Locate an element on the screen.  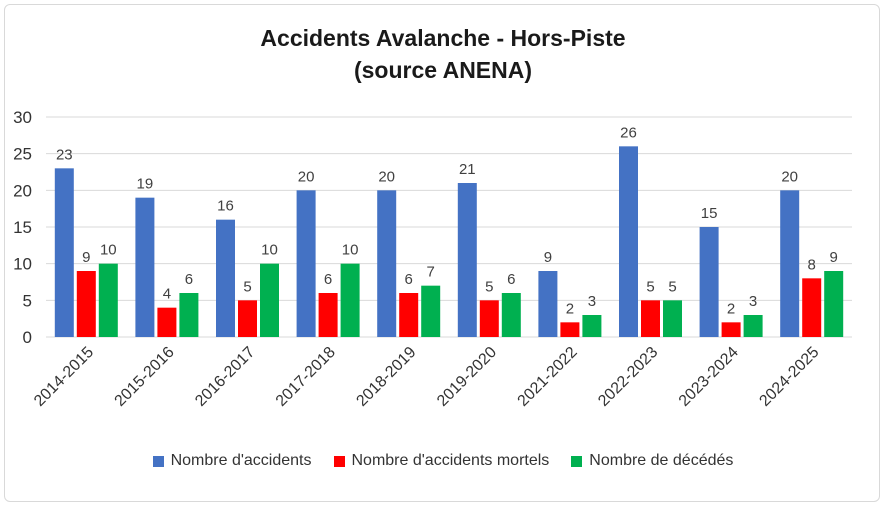
legend-item-decedes: Nombre de décédés is located at coordinates (652, 461).